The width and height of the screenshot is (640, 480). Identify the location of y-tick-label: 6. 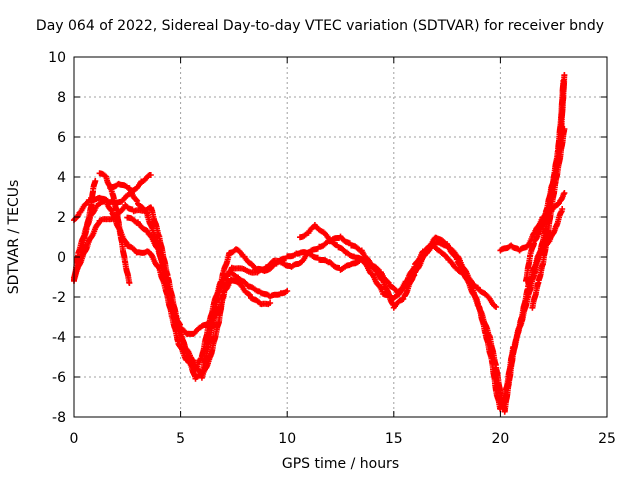
(61, 138).